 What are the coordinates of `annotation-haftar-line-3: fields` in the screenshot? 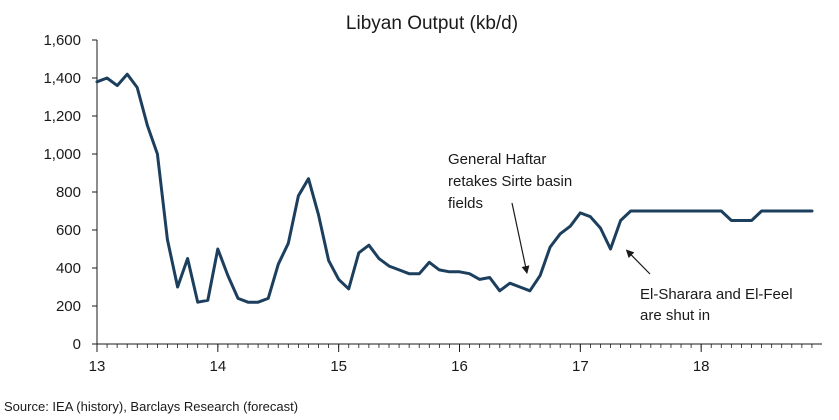 It's located at (465, 203).